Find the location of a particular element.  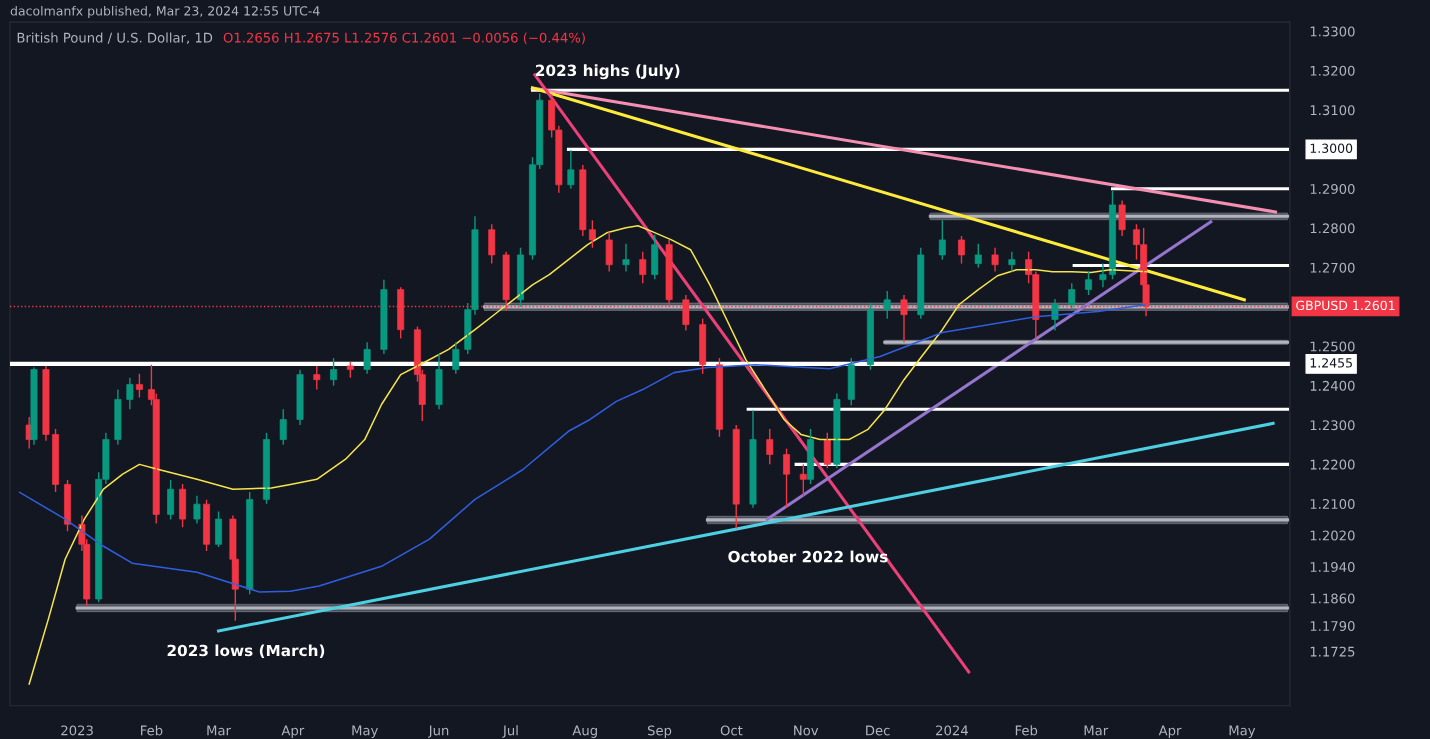

y-tick-label: 1.1790 is located at coordinates (1332, 626).